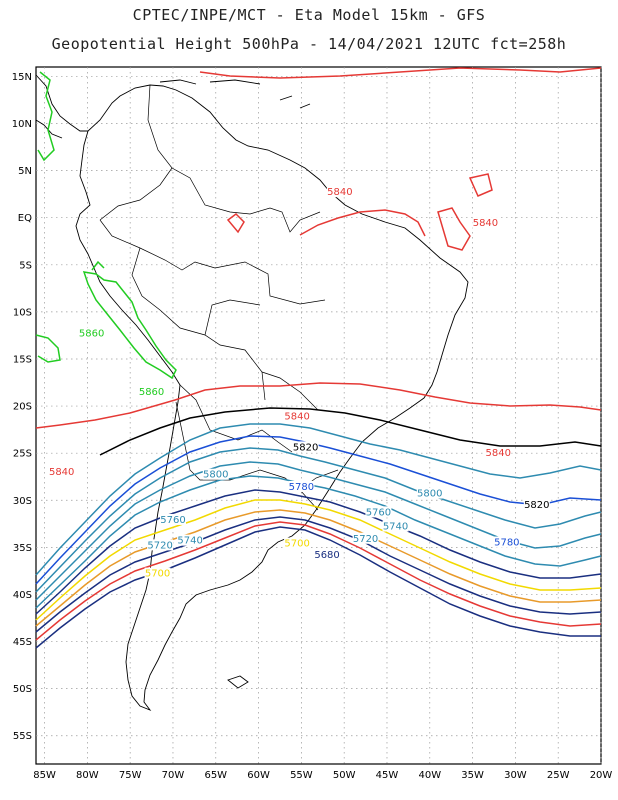 This screenshot has height=800, width=618. What do you see at coordinates (87, 775) in the screenshot?
I see `lon-tick-label: 80W` at bounding box center [87, 775].